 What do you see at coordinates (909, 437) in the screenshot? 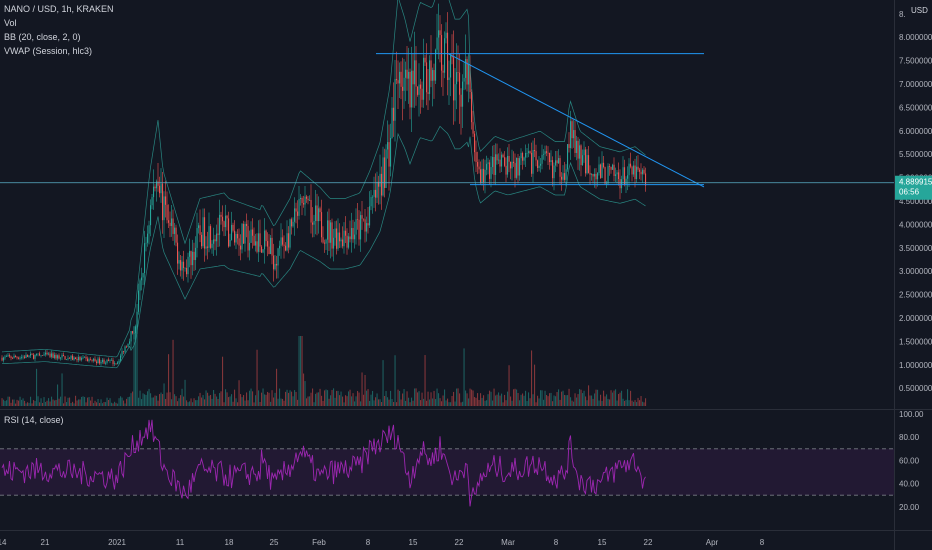
I see `rsi-tick-label: 80.00` at bounding box center [909, 437].